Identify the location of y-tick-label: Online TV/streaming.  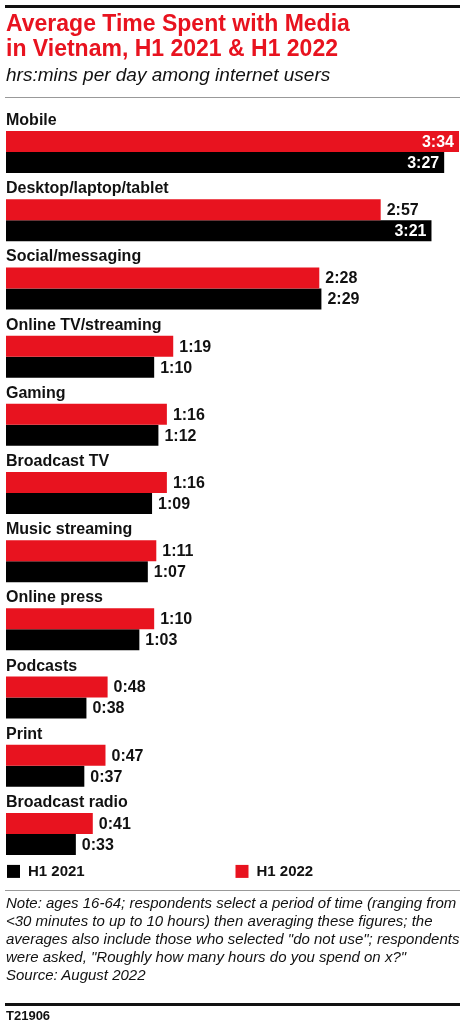
(84, 324).